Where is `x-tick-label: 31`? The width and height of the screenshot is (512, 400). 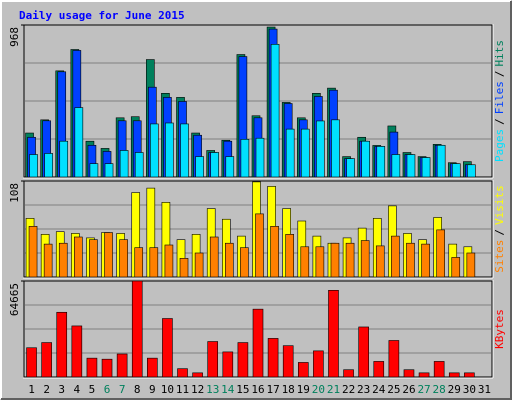 x-tick-label: 31 is located at coordinates (484, 389).